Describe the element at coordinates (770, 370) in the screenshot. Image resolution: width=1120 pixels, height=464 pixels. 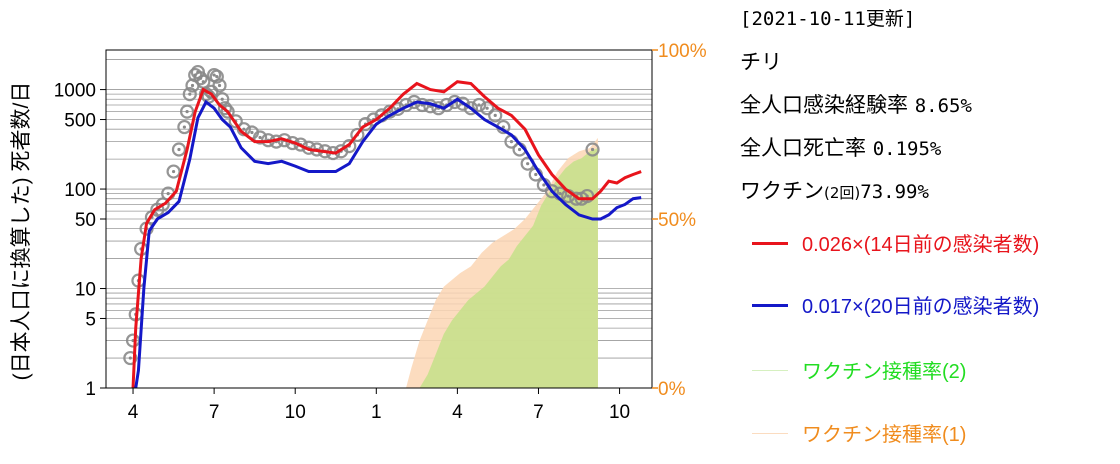
I see `legend-swatch-green` at that location.